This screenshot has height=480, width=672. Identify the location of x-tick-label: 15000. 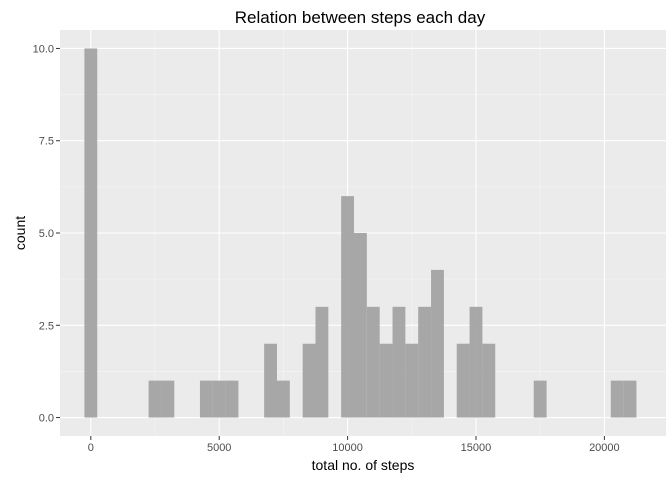
(476, 448).